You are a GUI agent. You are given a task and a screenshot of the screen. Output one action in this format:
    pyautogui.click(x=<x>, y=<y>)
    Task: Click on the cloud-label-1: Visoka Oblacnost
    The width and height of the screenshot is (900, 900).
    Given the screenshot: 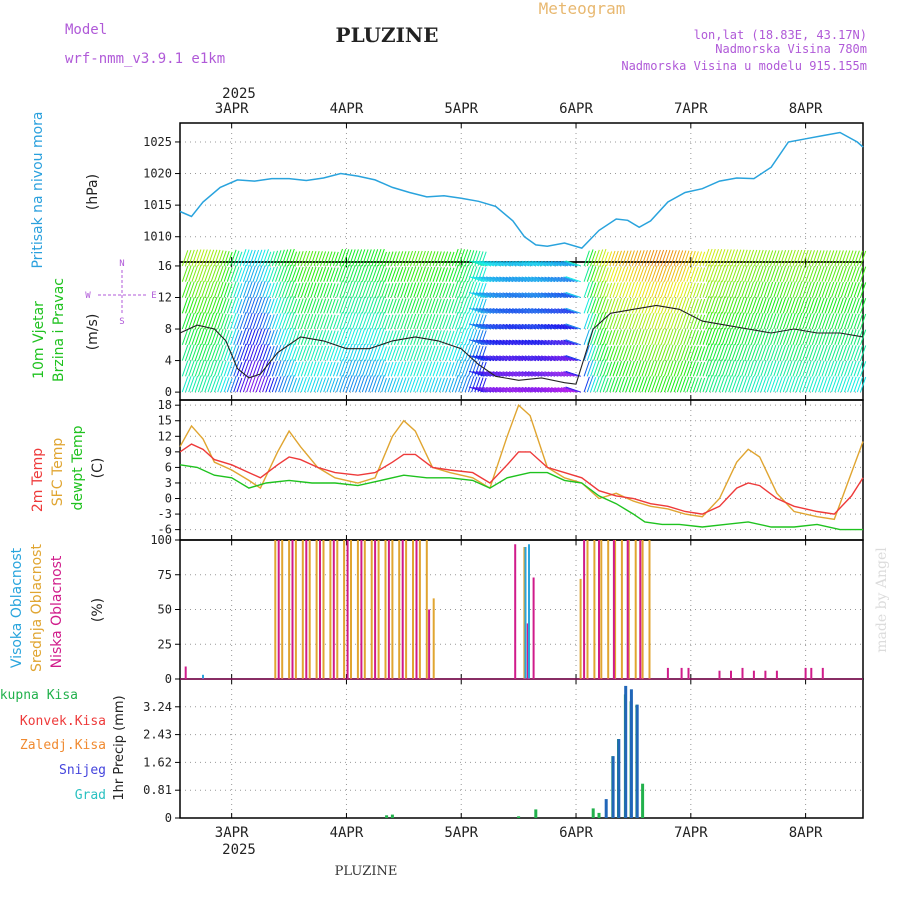 What is the action you would take?
    pyautogui.click(x=17, y=607)
    